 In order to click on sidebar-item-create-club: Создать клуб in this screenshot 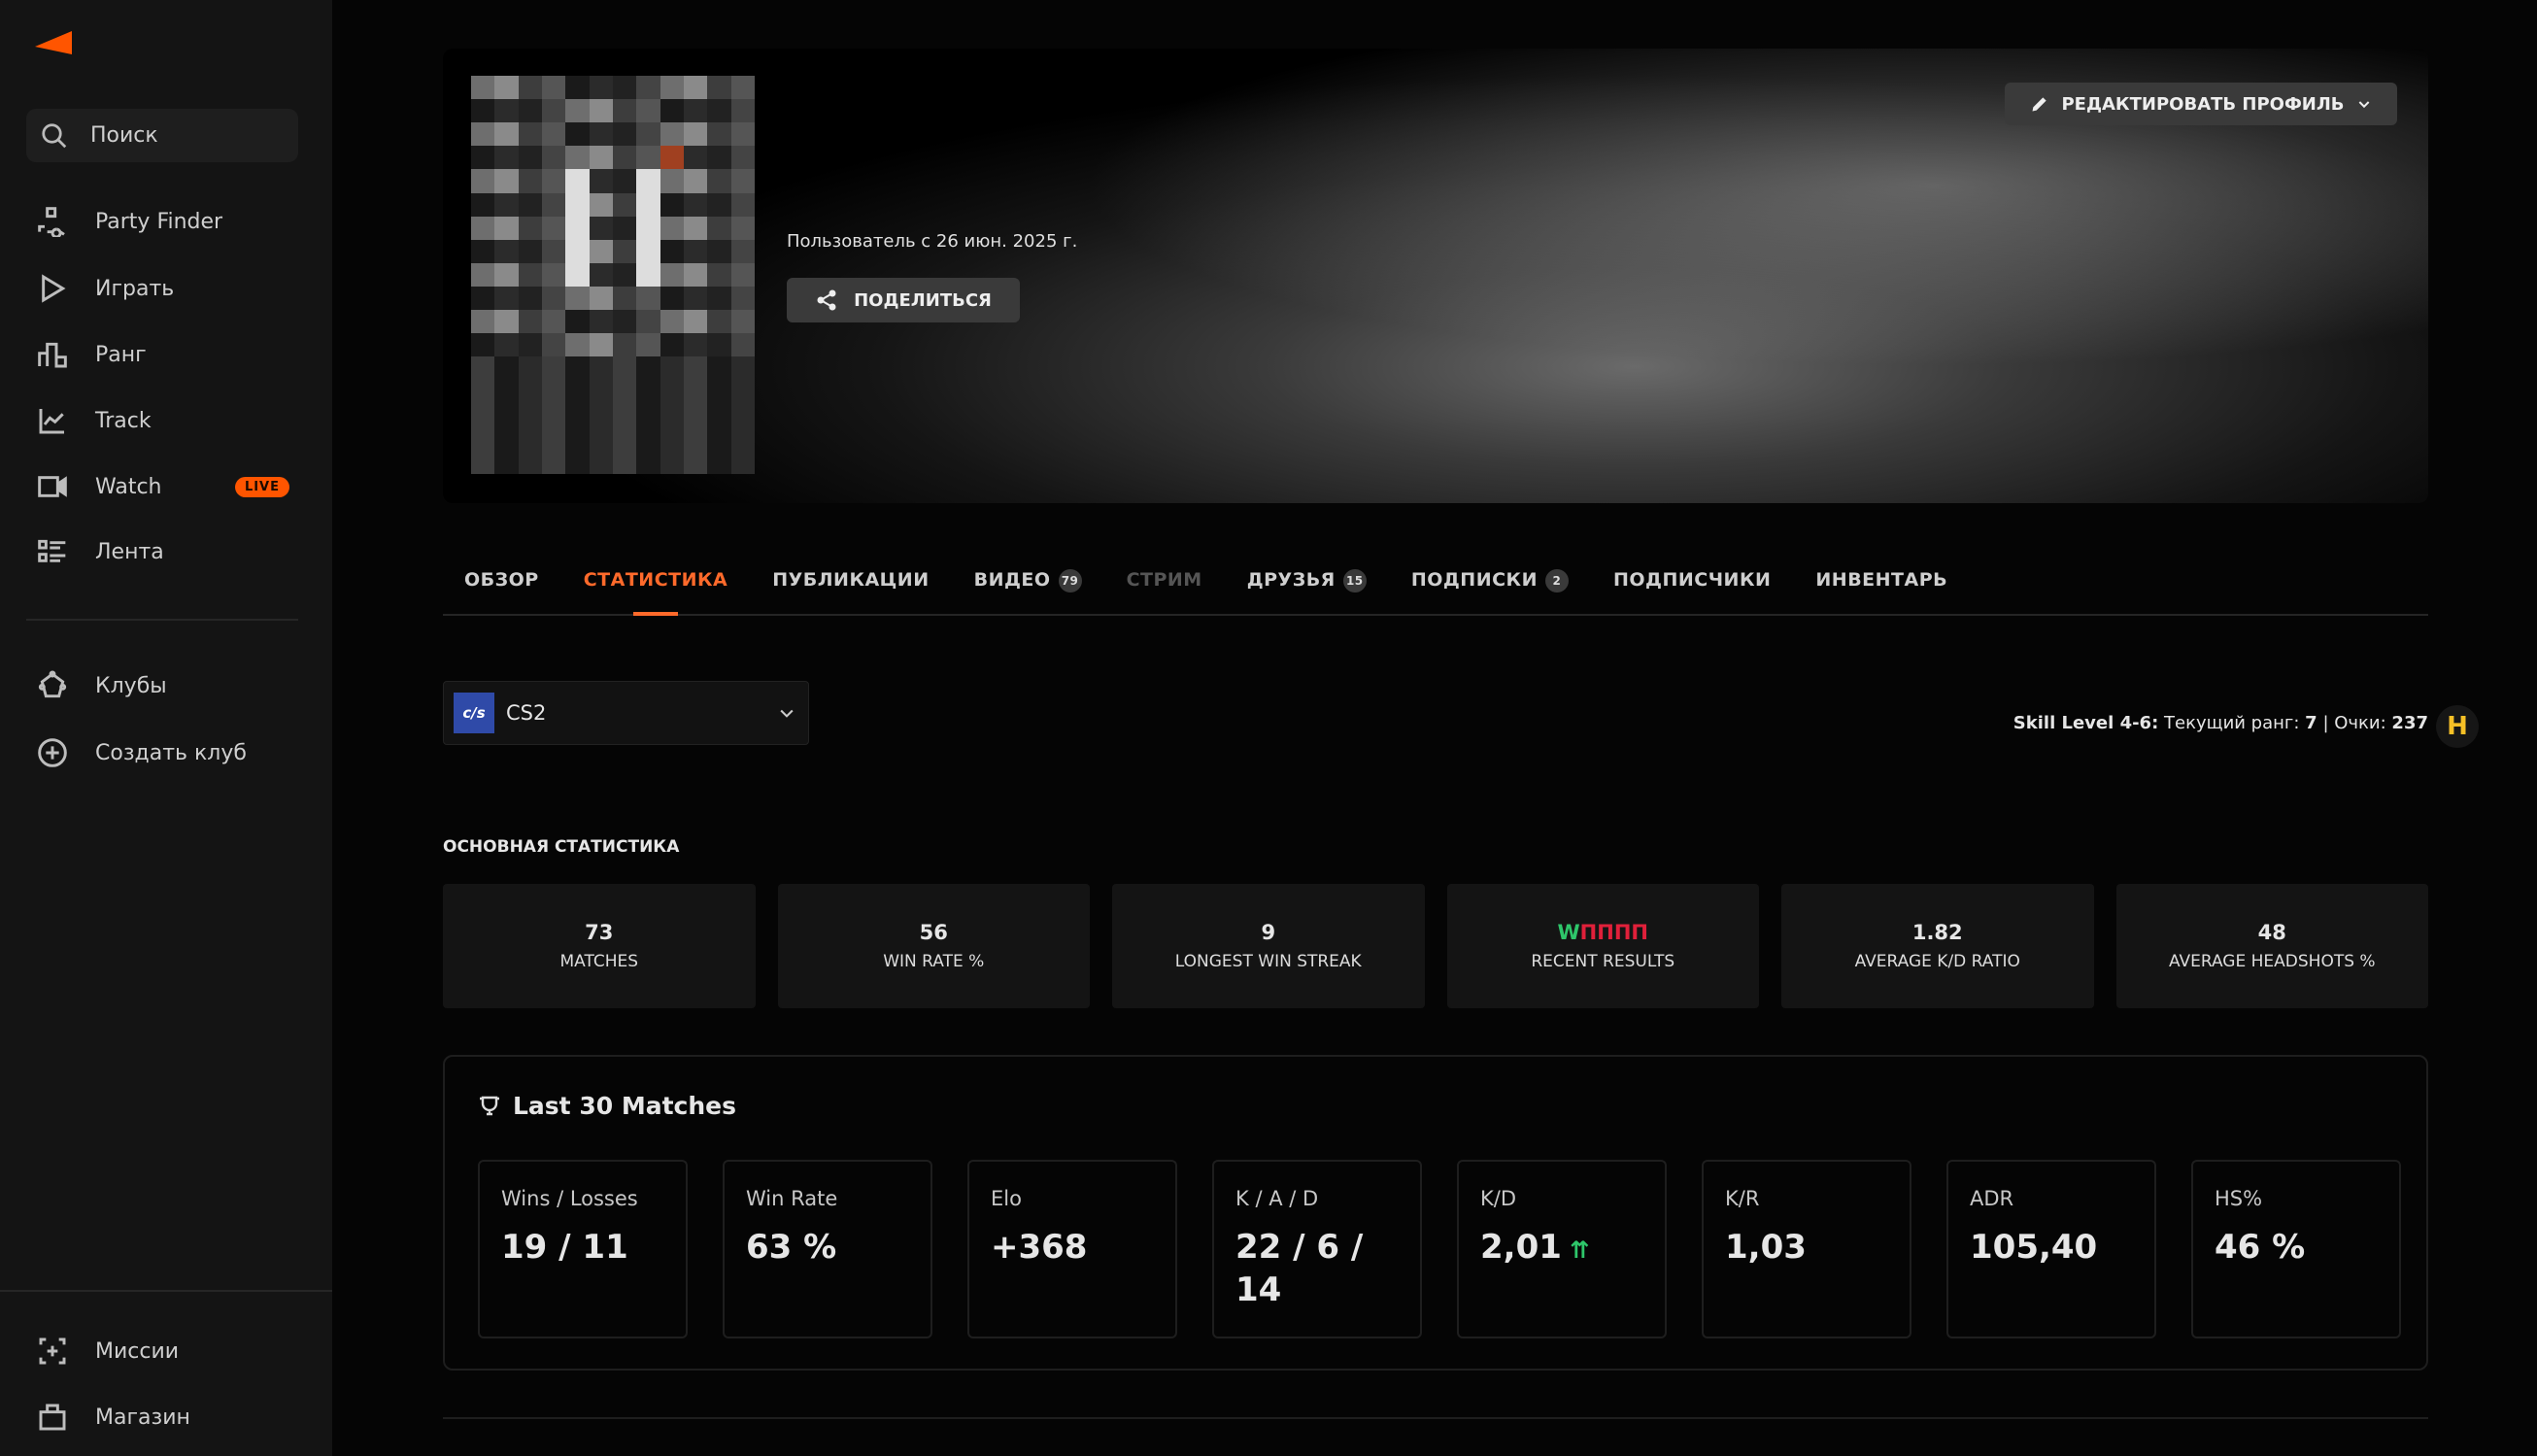, I will do `click(163, 752)`.